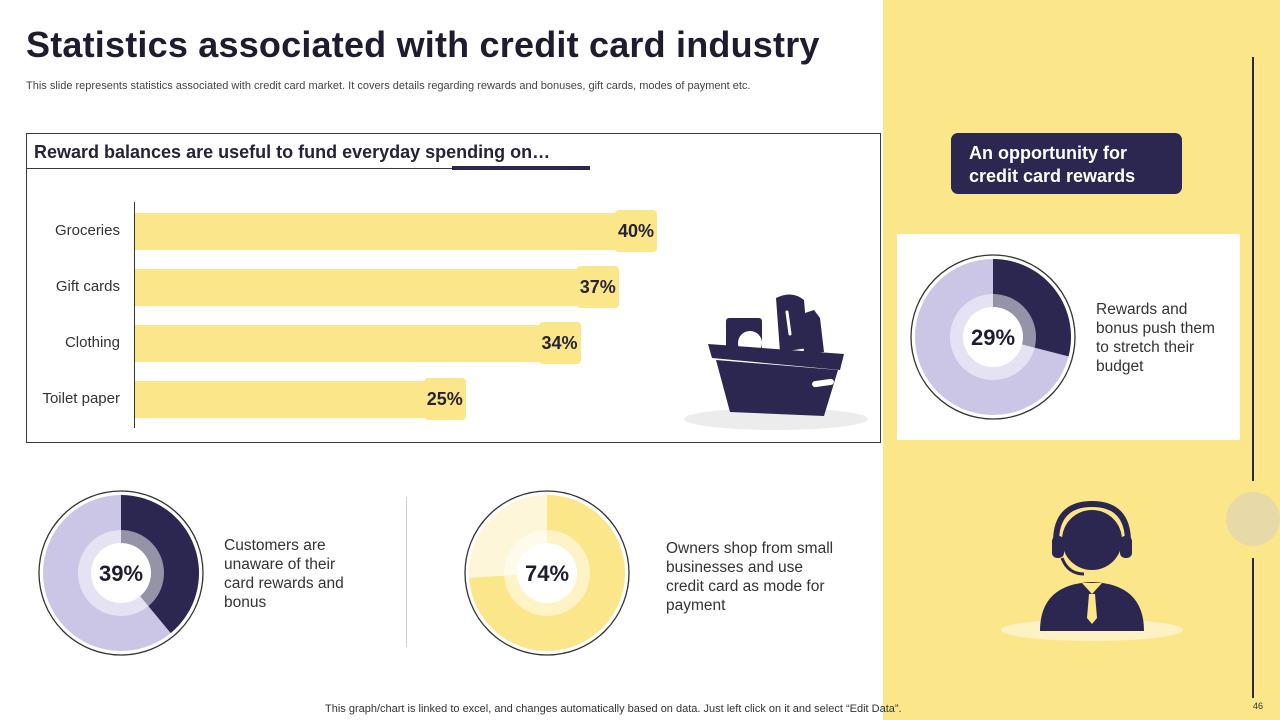  What do you see at coordinates (1253, 628) in the screenshot?
I see `right-divider-bottom` at bounding box center [1253, 628].